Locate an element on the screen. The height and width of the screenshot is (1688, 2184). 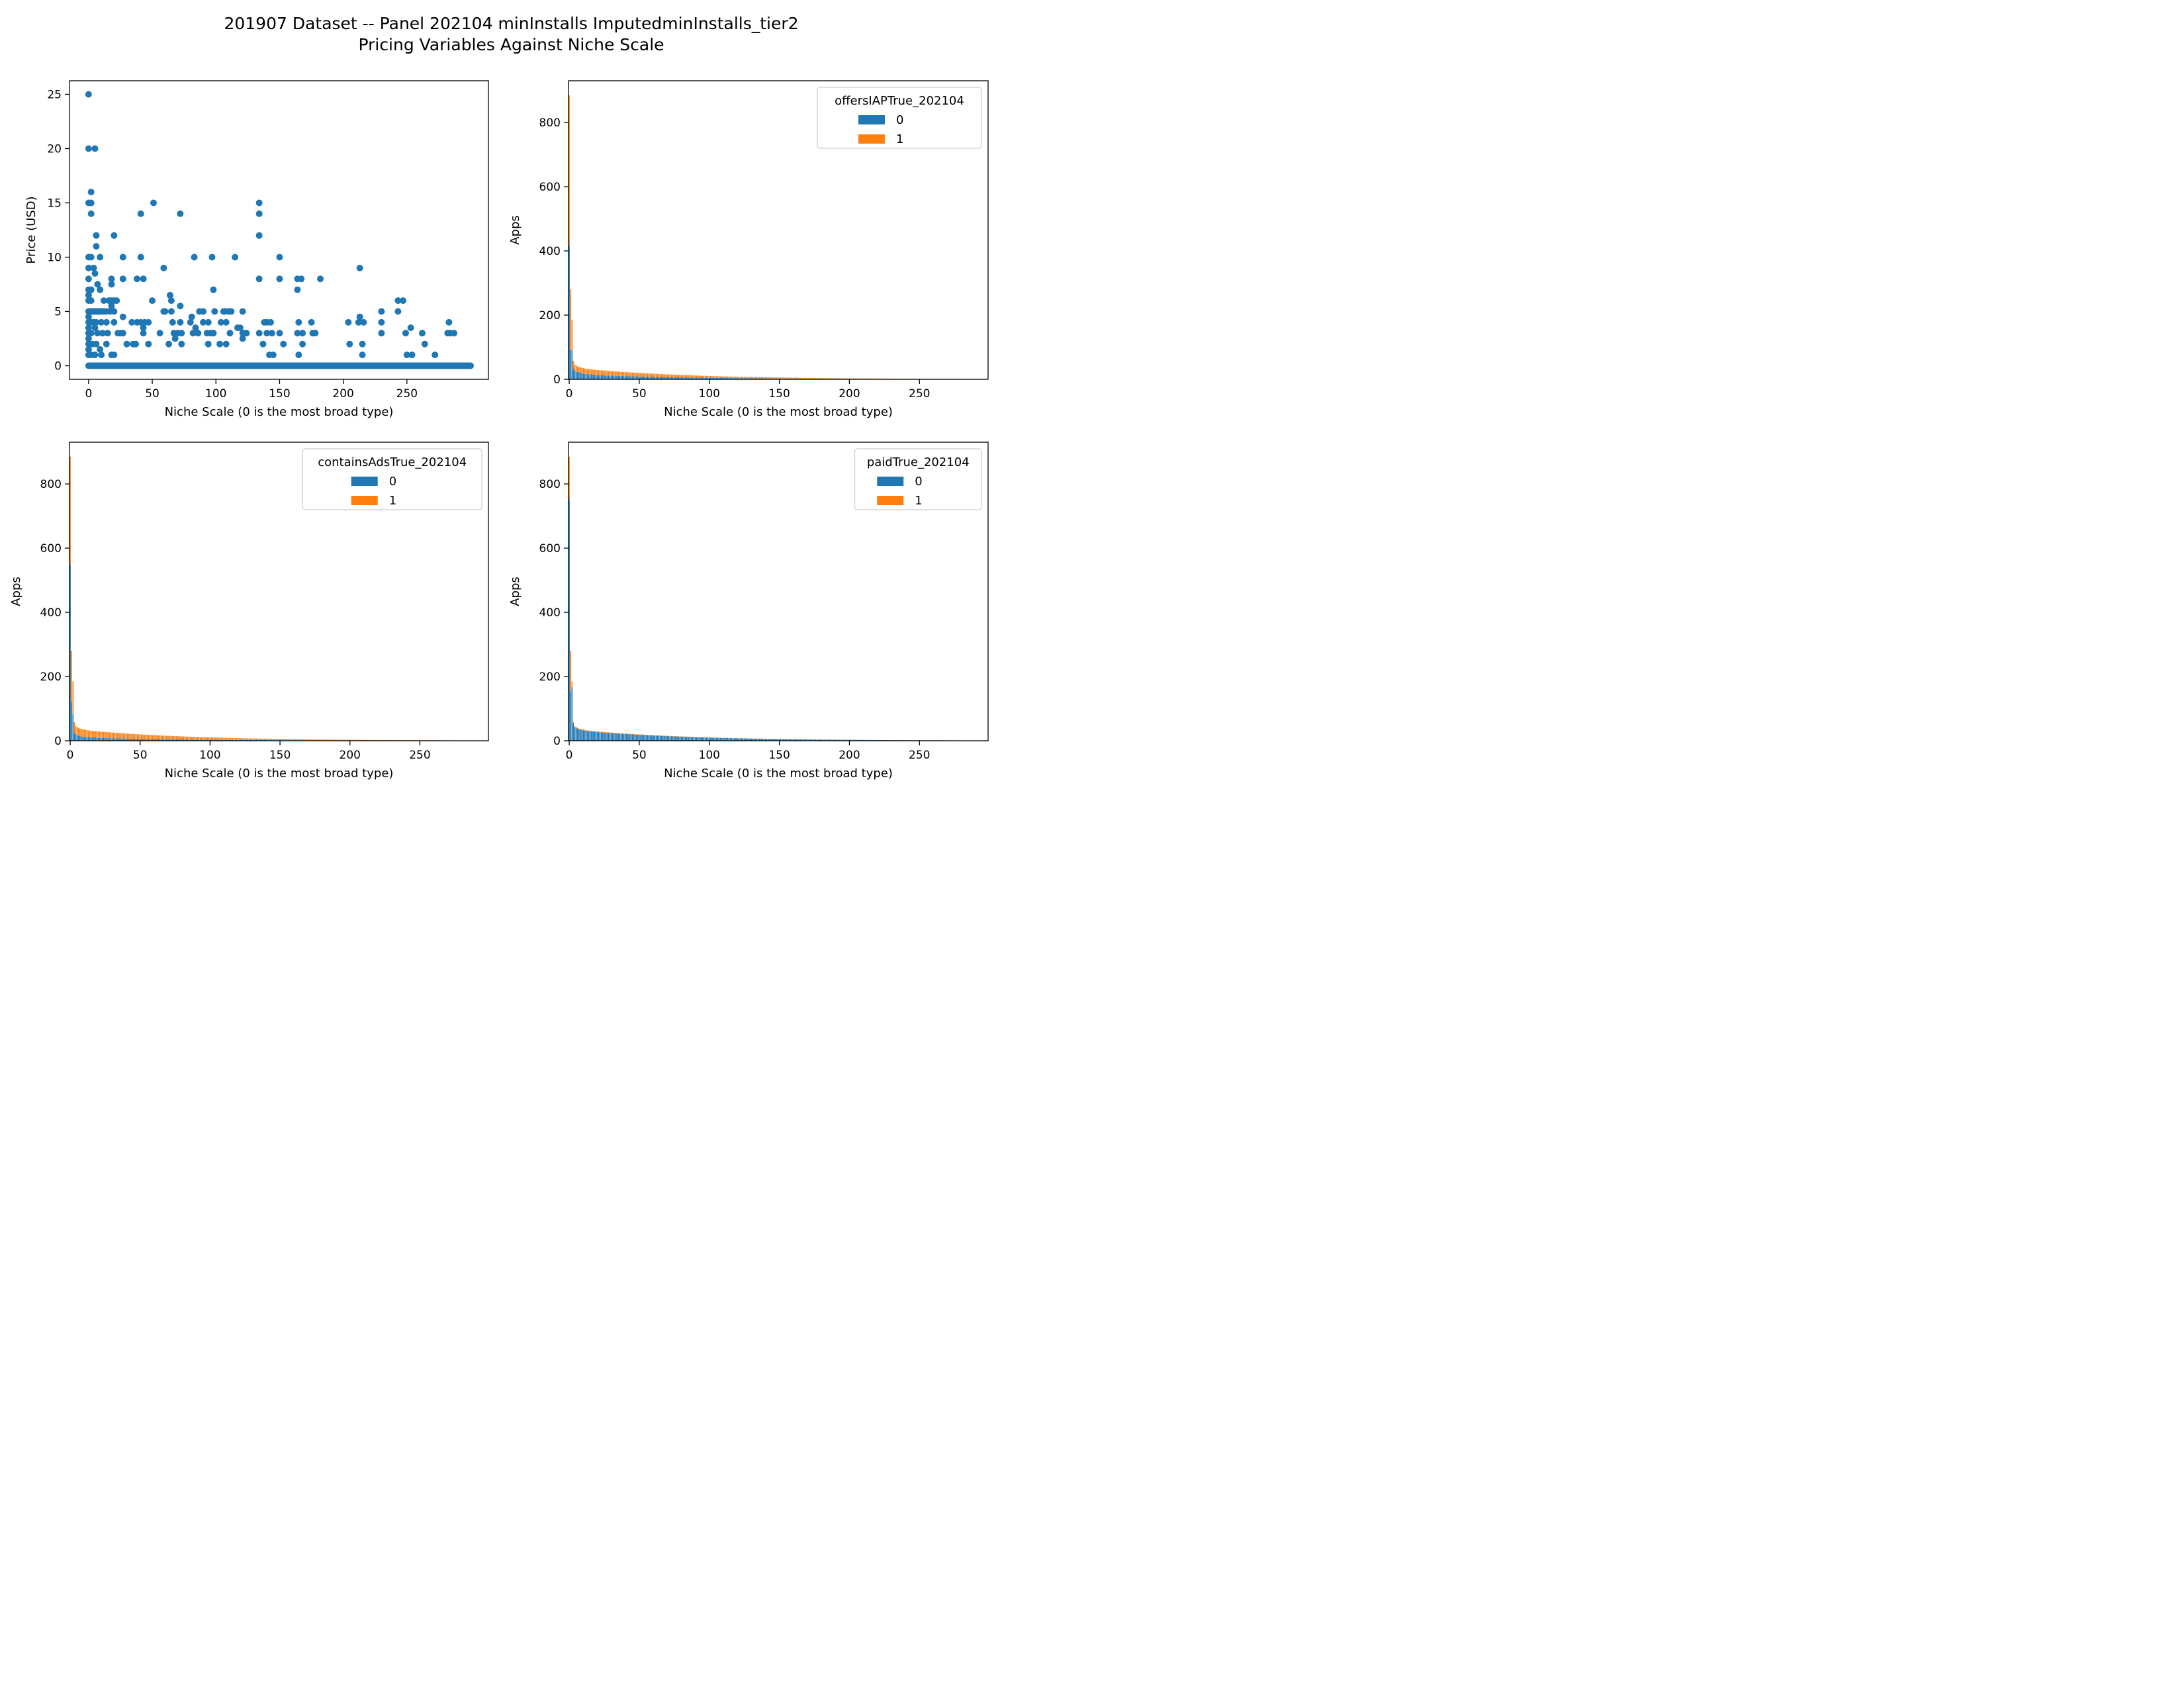
x-tick-label: 100 is located at coordinates (709, 755).